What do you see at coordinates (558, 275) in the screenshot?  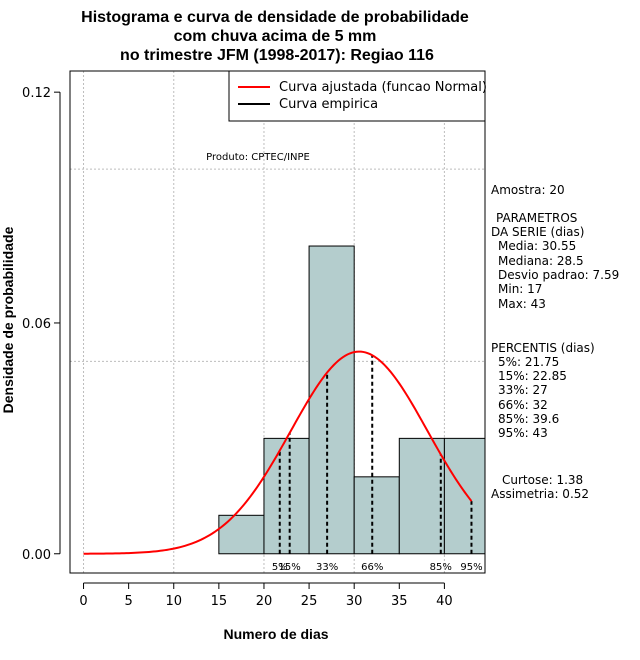 I see `param-desvio: Desvio padrao: 7.59` at bounding box center [558, 275].